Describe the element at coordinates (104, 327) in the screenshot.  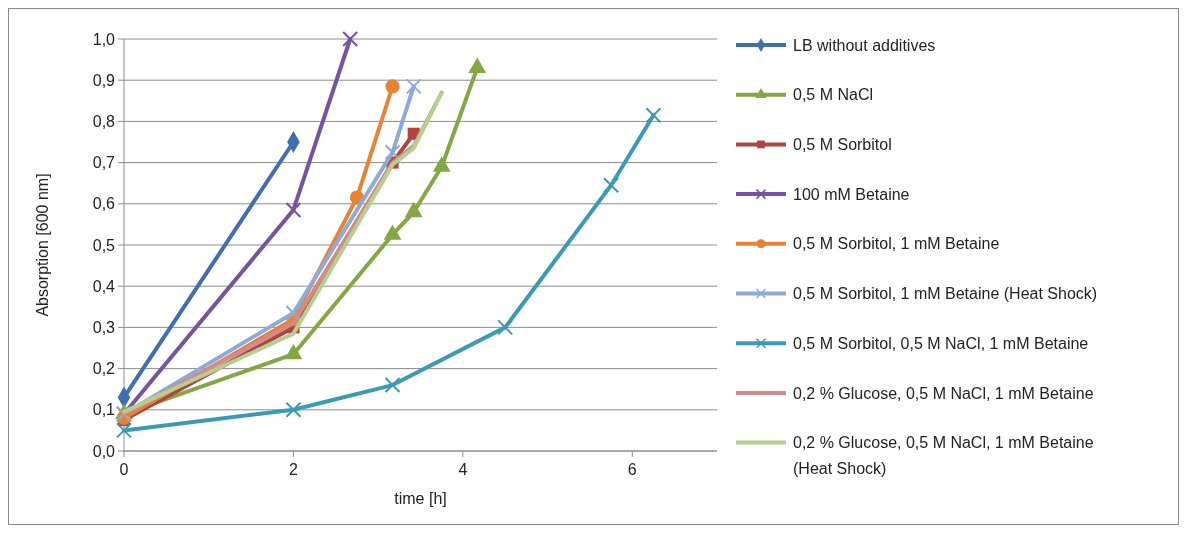
I see `y-tick-label: 0,3` at that location.